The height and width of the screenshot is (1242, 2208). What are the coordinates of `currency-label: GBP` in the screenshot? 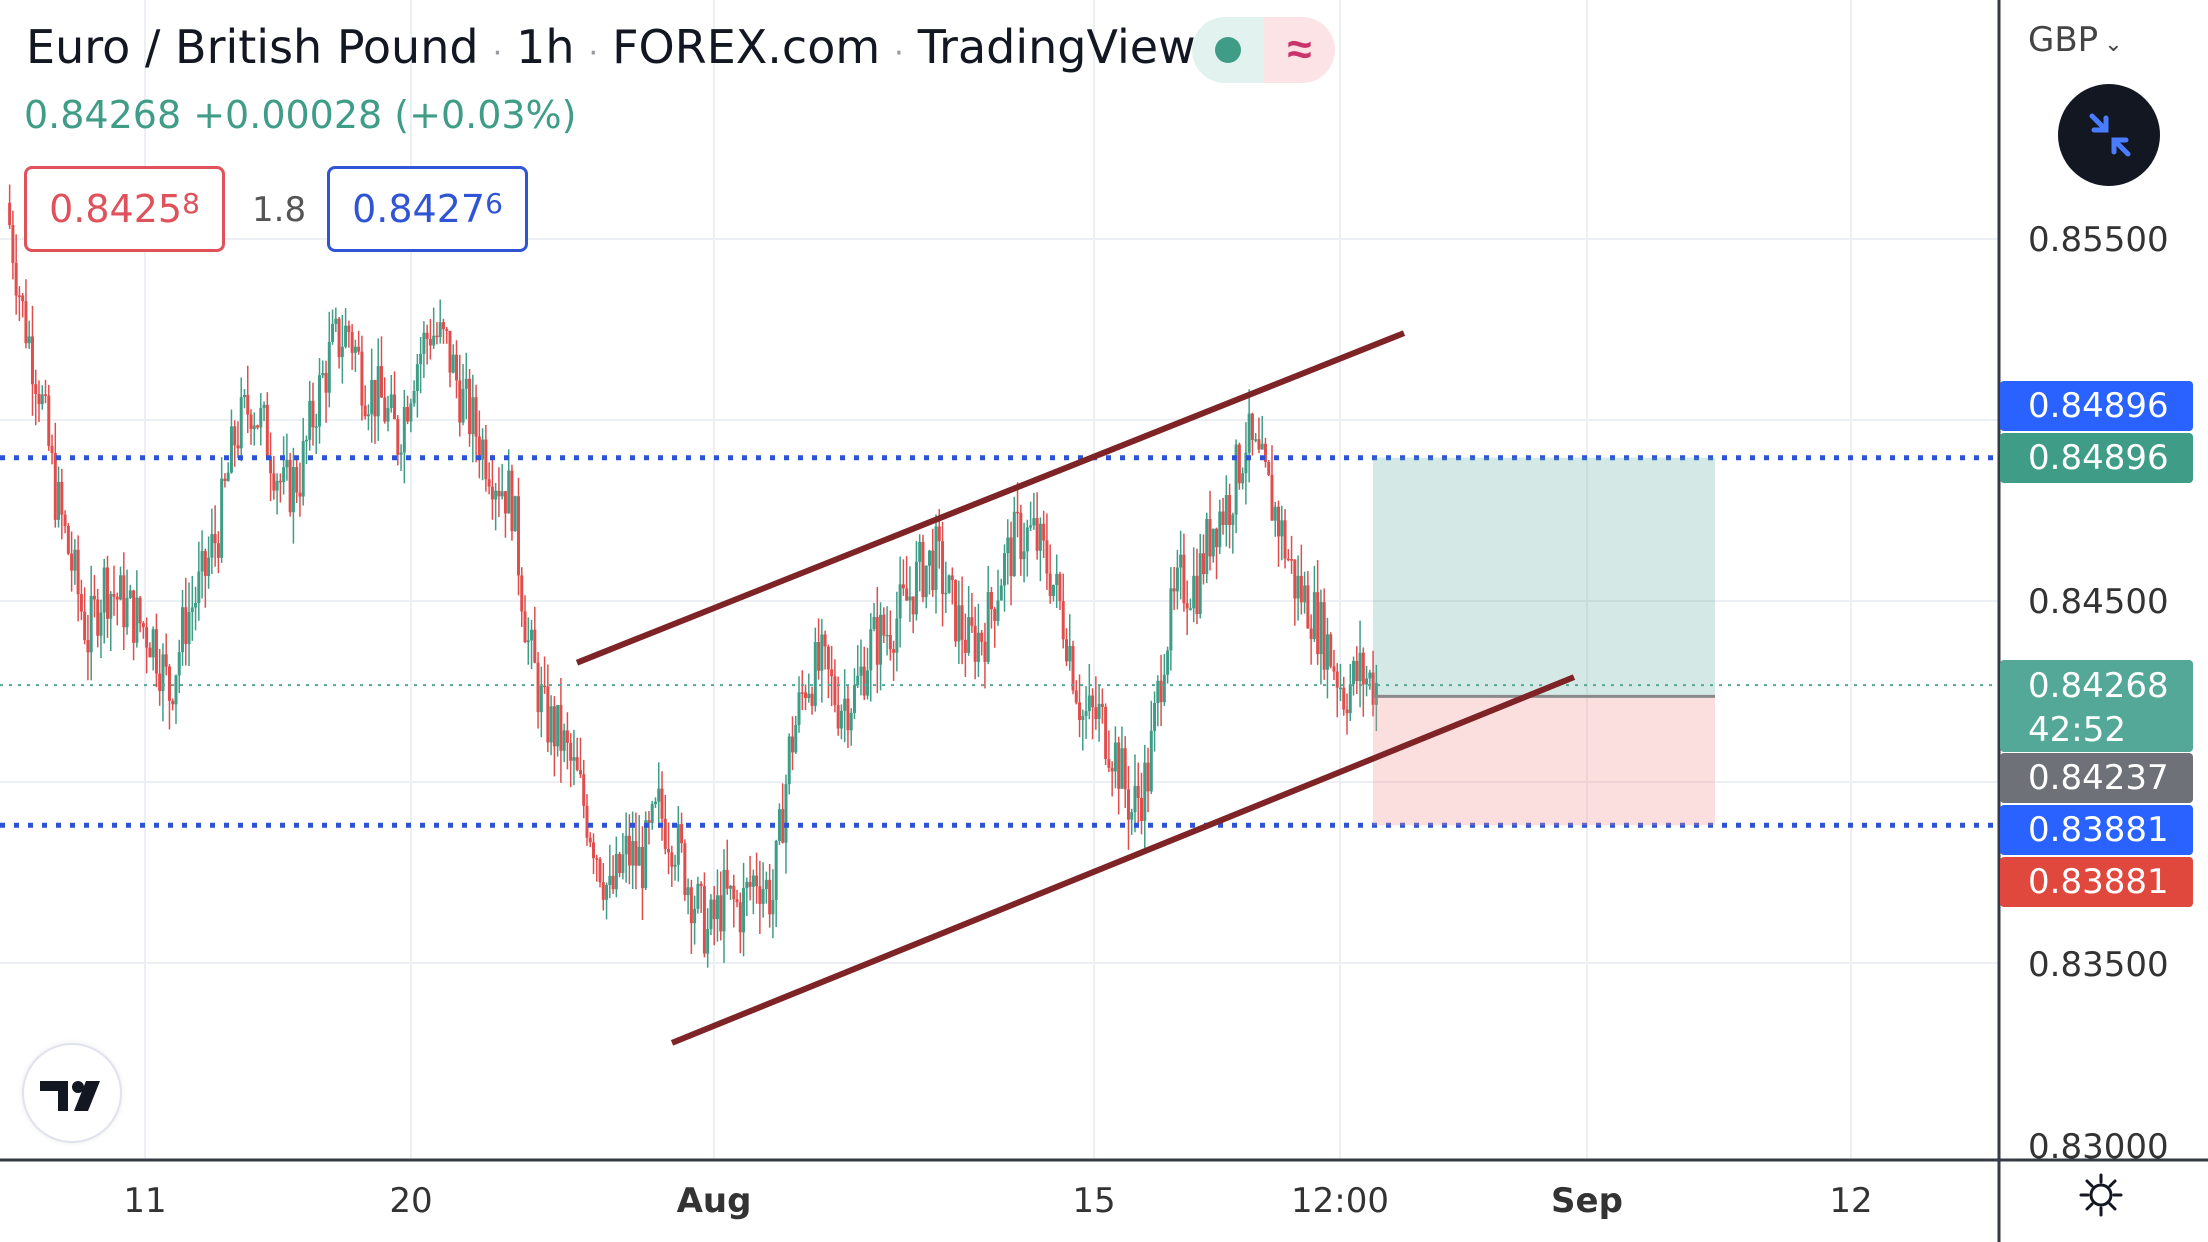 It's located at (2063, 40).